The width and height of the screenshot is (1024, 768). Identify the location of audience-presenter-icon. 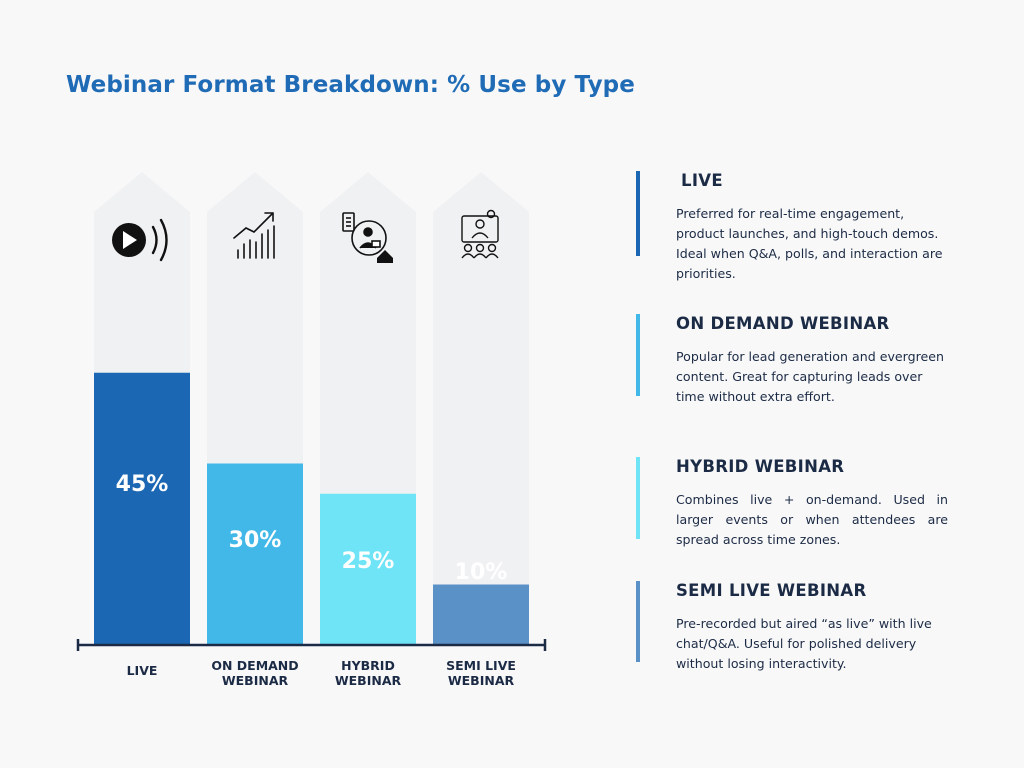
(480, 234).